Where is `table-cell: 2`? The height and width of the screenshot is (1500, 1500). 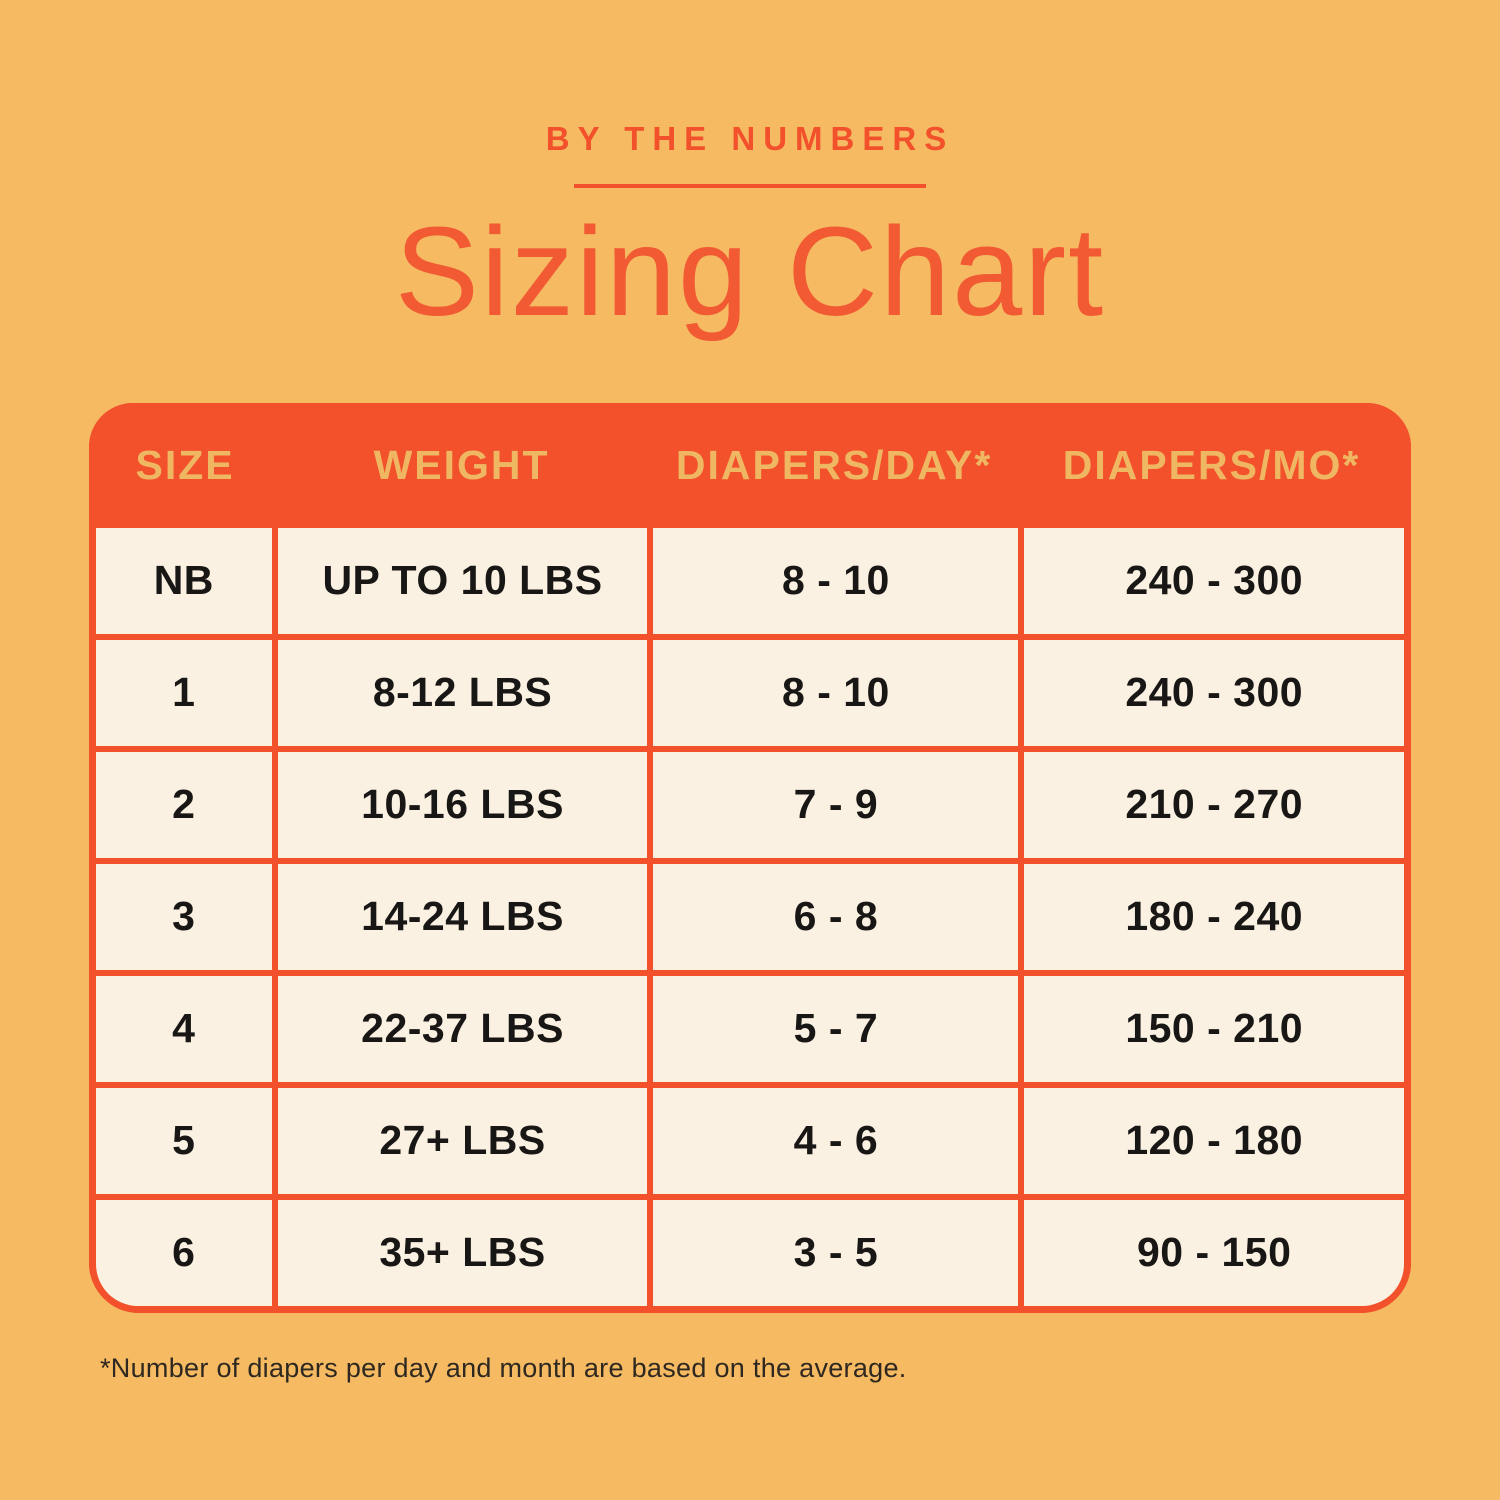
table-cell: 2 is located at coordinates (184, 804).